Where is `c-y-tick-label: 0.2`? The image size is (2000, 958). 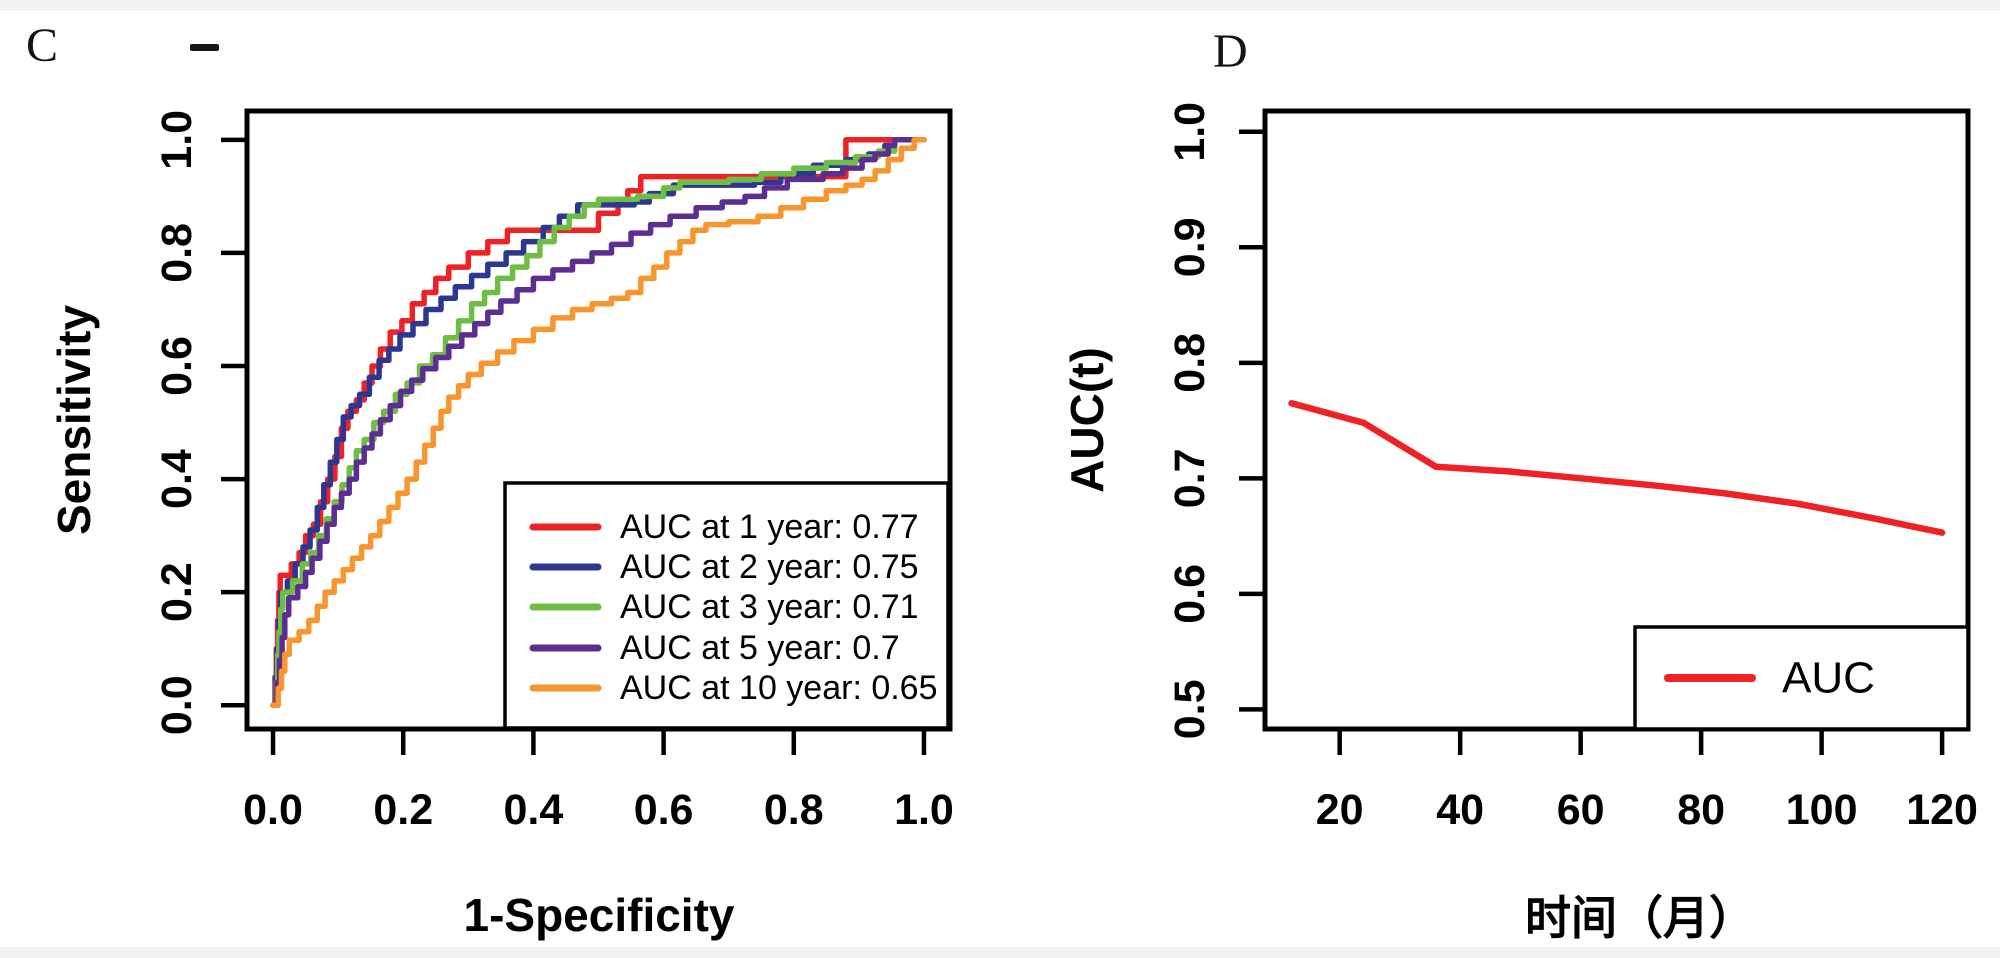
c-y-tick-label: 0.2 is located at coordinates (177, 592).